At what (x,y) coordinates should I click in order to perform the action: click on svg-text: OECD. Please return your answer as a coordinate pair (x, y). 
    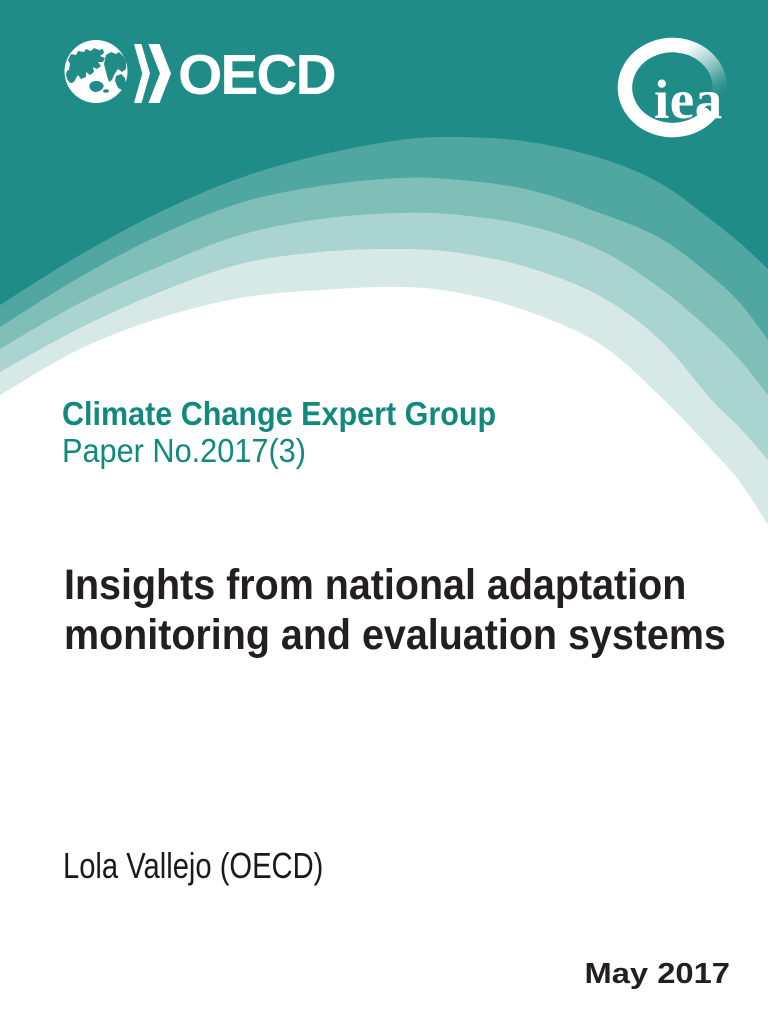
    Looking at the image, I should click on (256, 75).